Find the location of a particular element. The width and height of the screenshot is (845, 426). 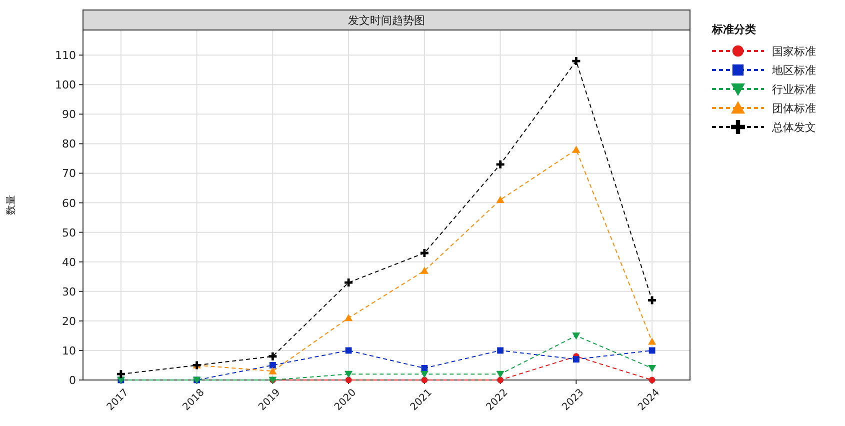

legend-label: 地区标准 is located at coordinates (793, 70).